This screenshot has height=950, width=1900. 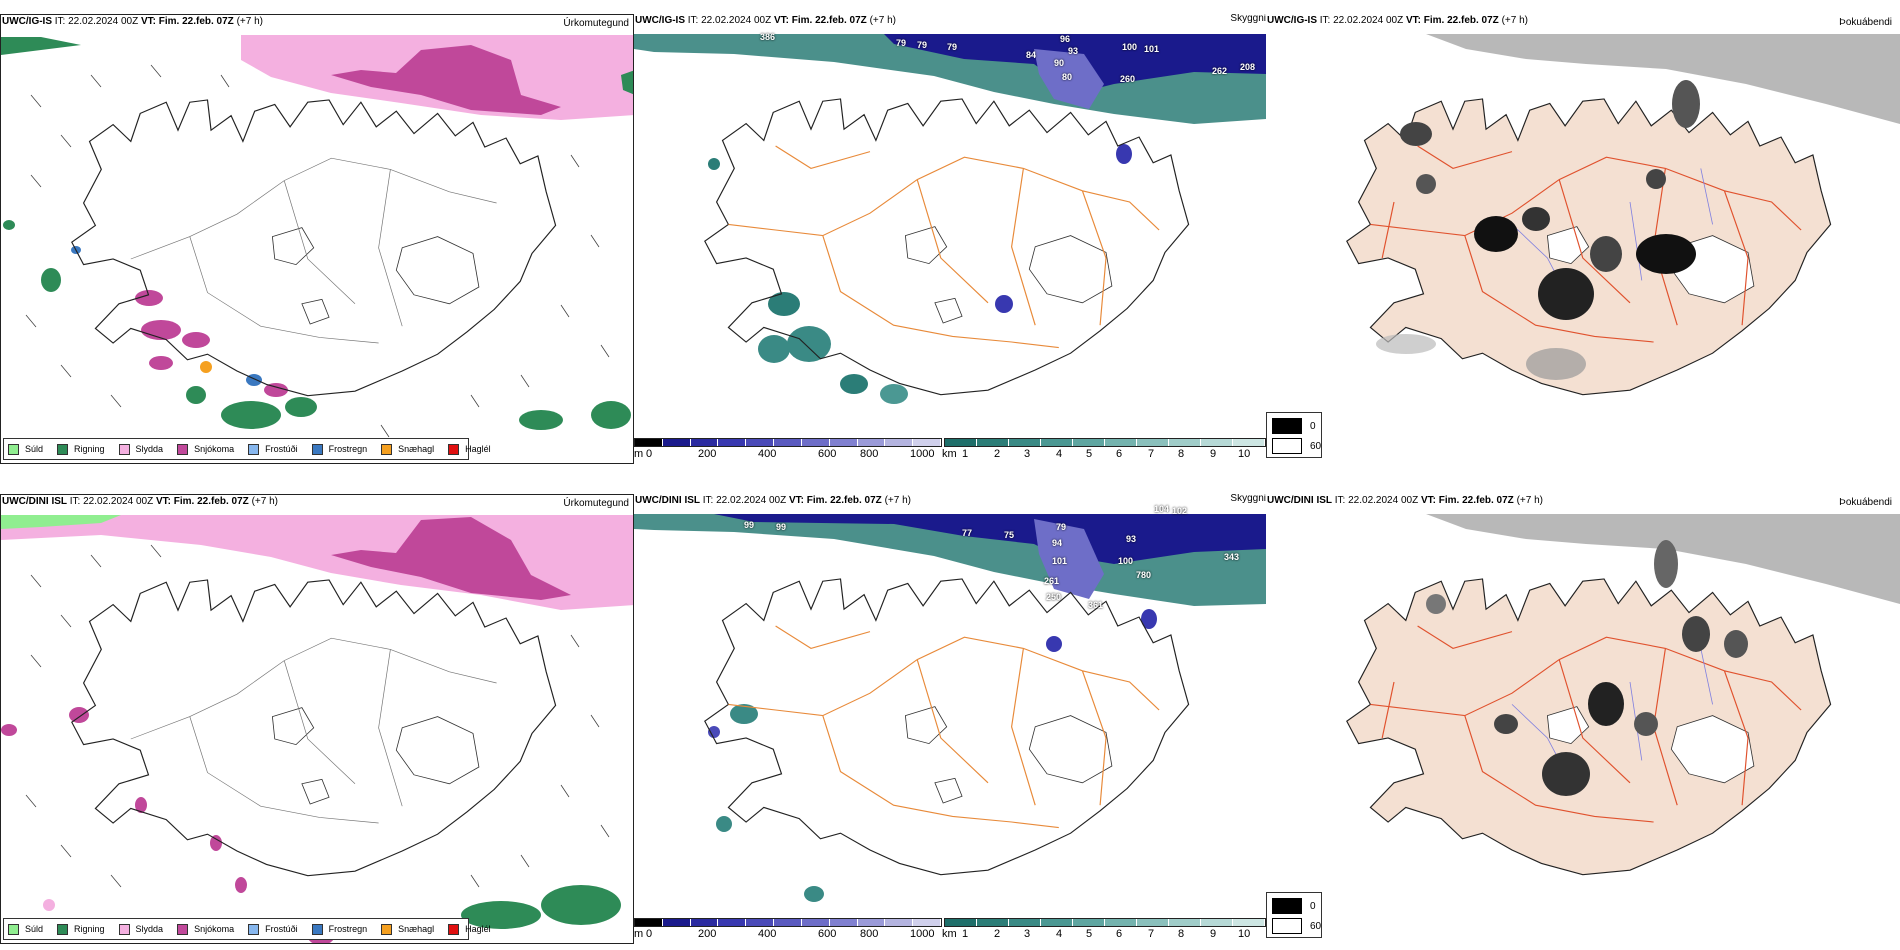 What do you see at coordinates (1248, 499) in the screenshot?
I see `panel-title-visibility-row2: Skyggni` at bounding box center [1248, 499].